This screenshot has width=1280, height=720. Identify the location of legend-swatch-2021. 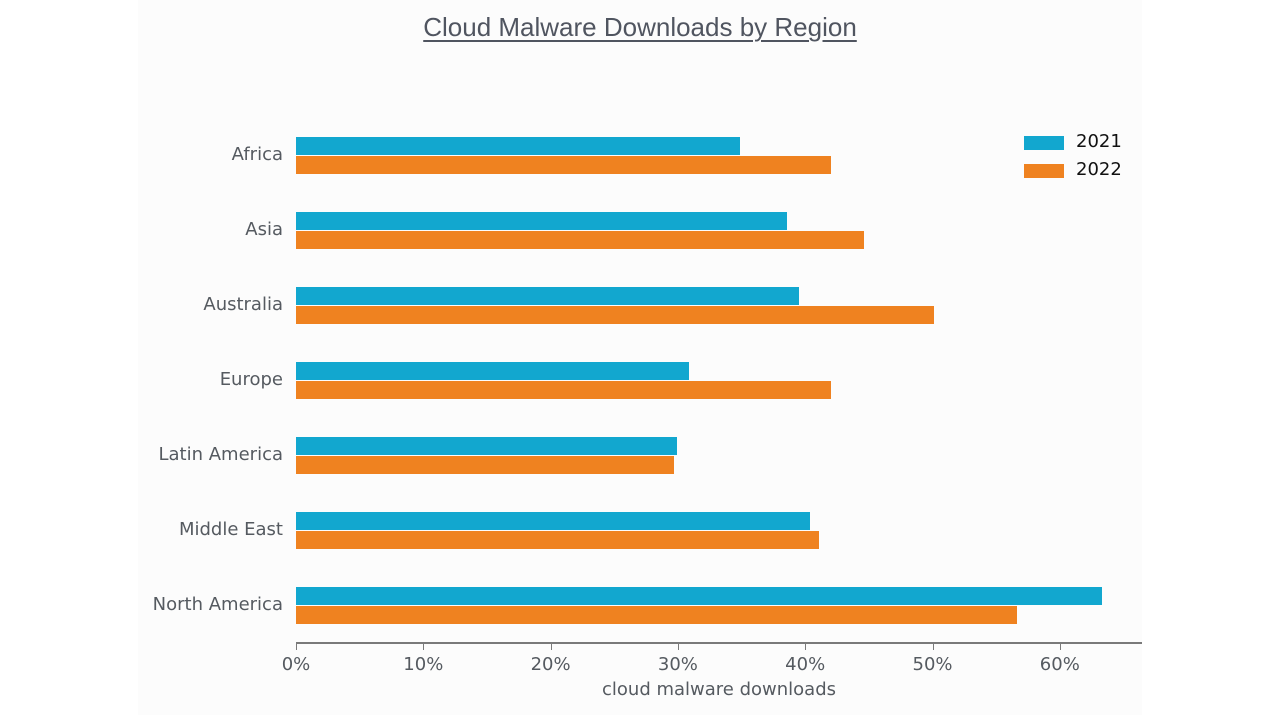
(1044, 143).